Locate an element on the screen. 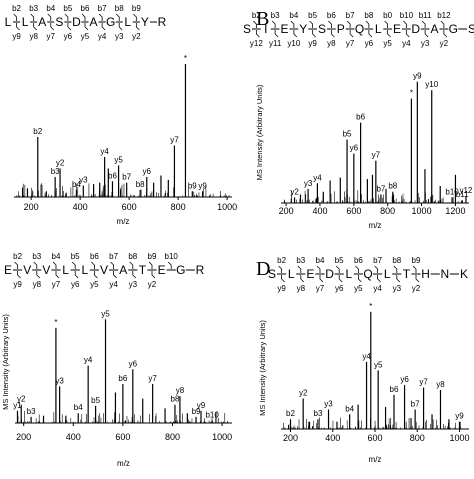 Image resolution: width=474 pixels, height=479 pixels. y-ion-label: y4 is located at coordinates (102, 36).